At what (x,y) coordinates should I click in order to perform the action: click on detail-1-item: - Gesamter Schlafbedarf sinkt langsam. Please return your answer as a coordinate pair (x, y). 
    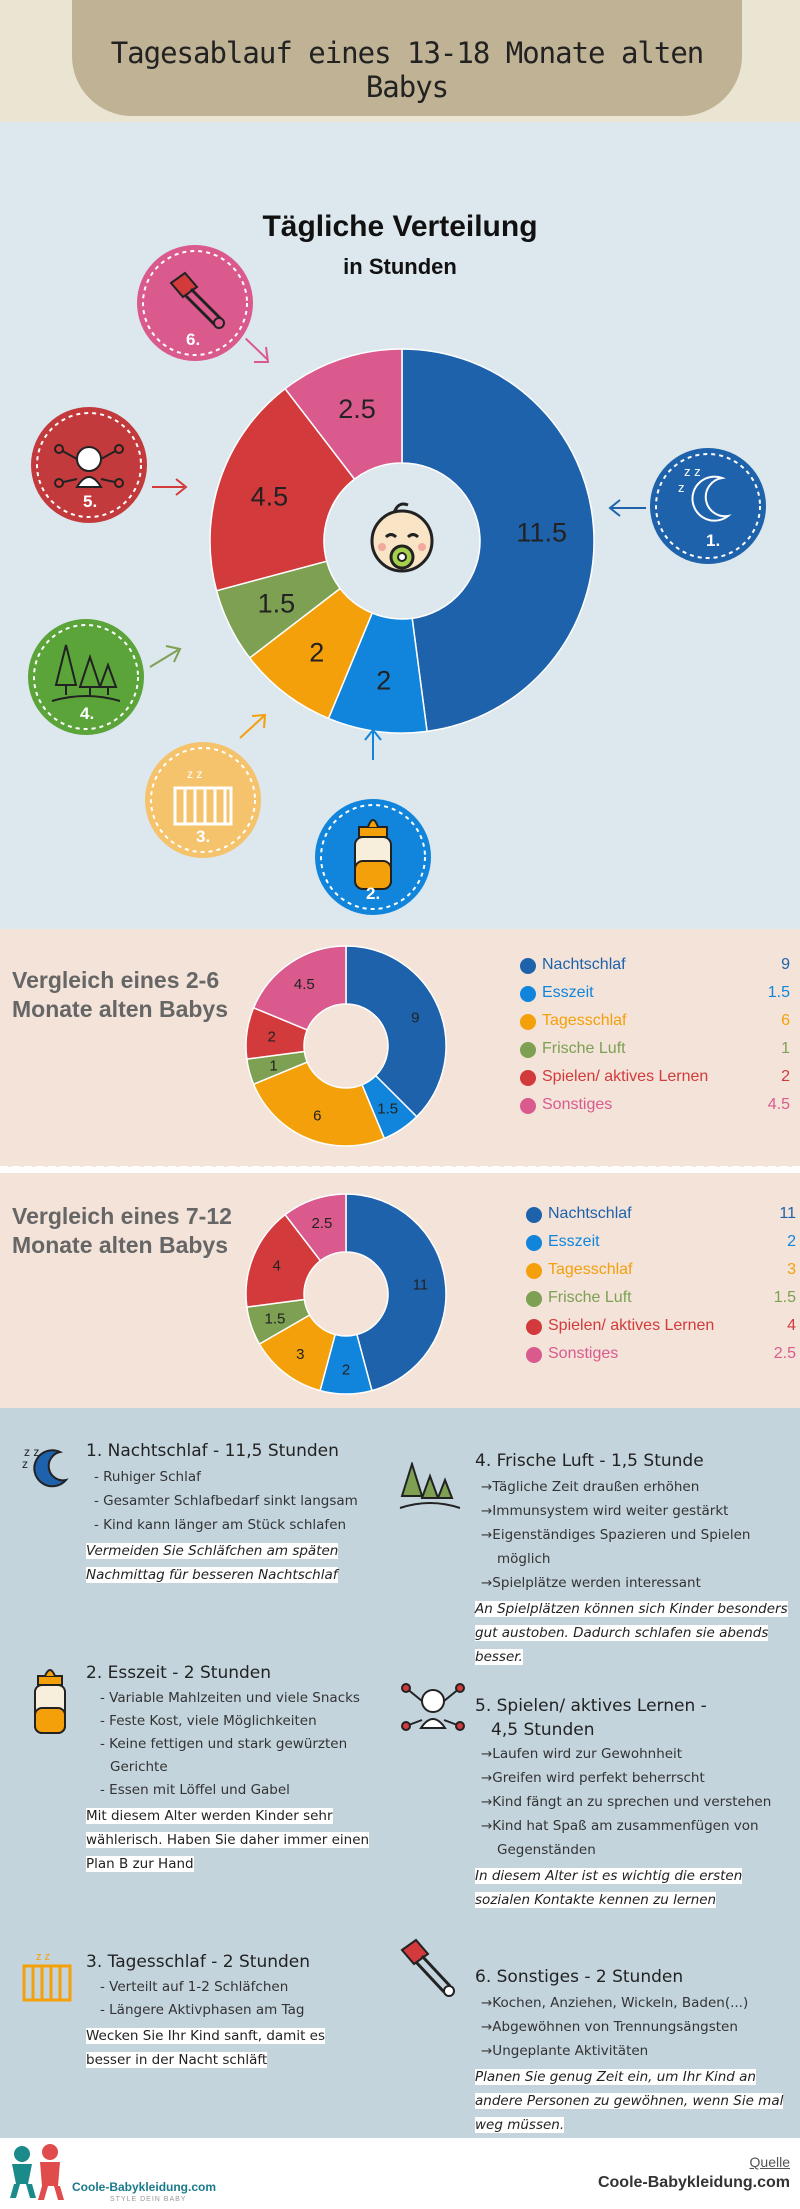
    Looking at the image, I should click on (240, 1501).